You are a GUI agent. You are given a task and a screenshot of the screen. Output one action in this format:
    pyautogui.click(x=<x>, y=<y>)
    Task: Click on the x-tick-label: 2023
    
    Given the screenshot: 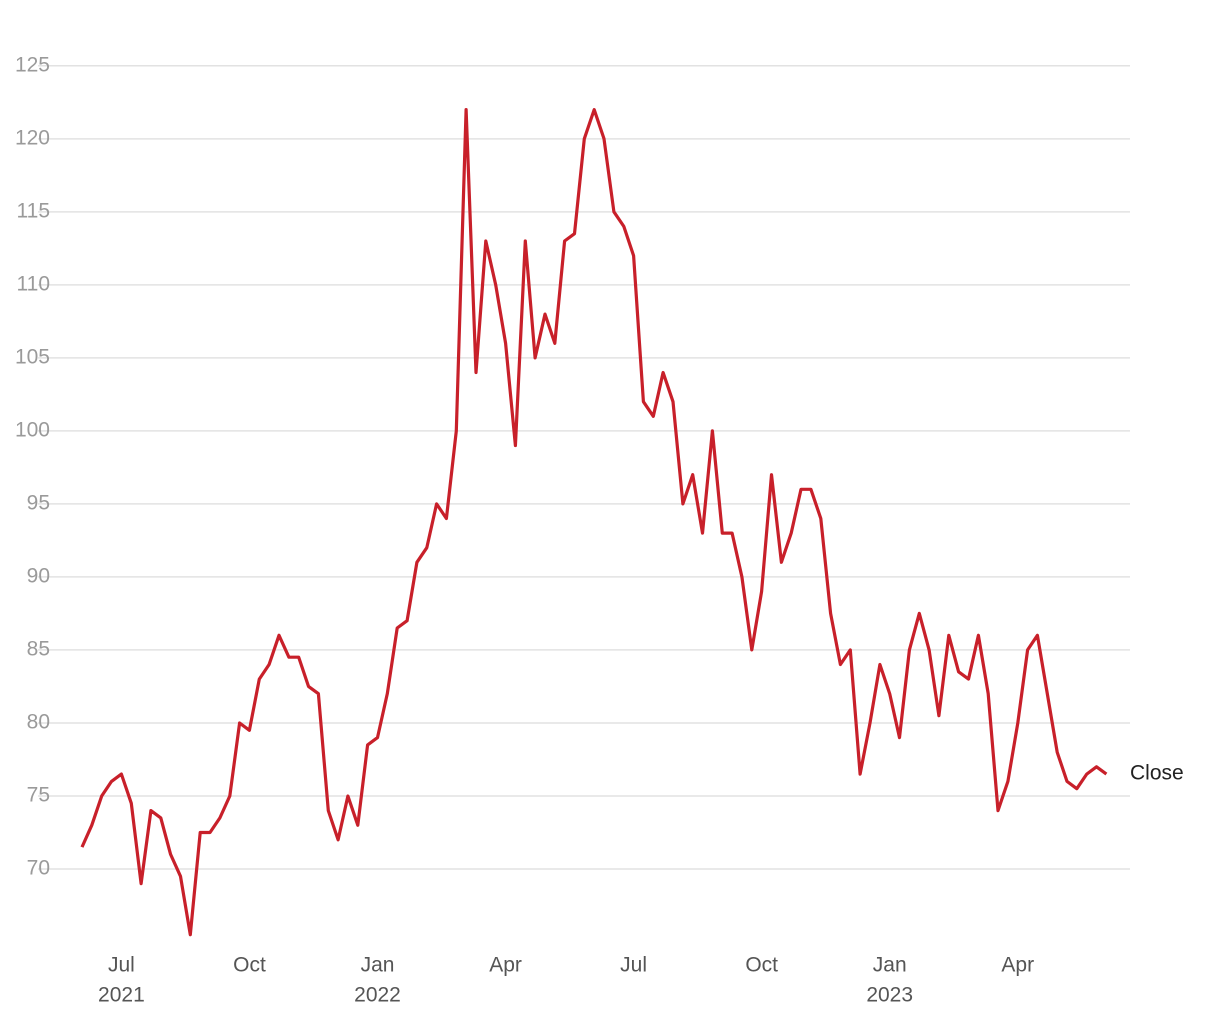 What is the action you would take?
    pyautogui.click(x=889, y=995)
    